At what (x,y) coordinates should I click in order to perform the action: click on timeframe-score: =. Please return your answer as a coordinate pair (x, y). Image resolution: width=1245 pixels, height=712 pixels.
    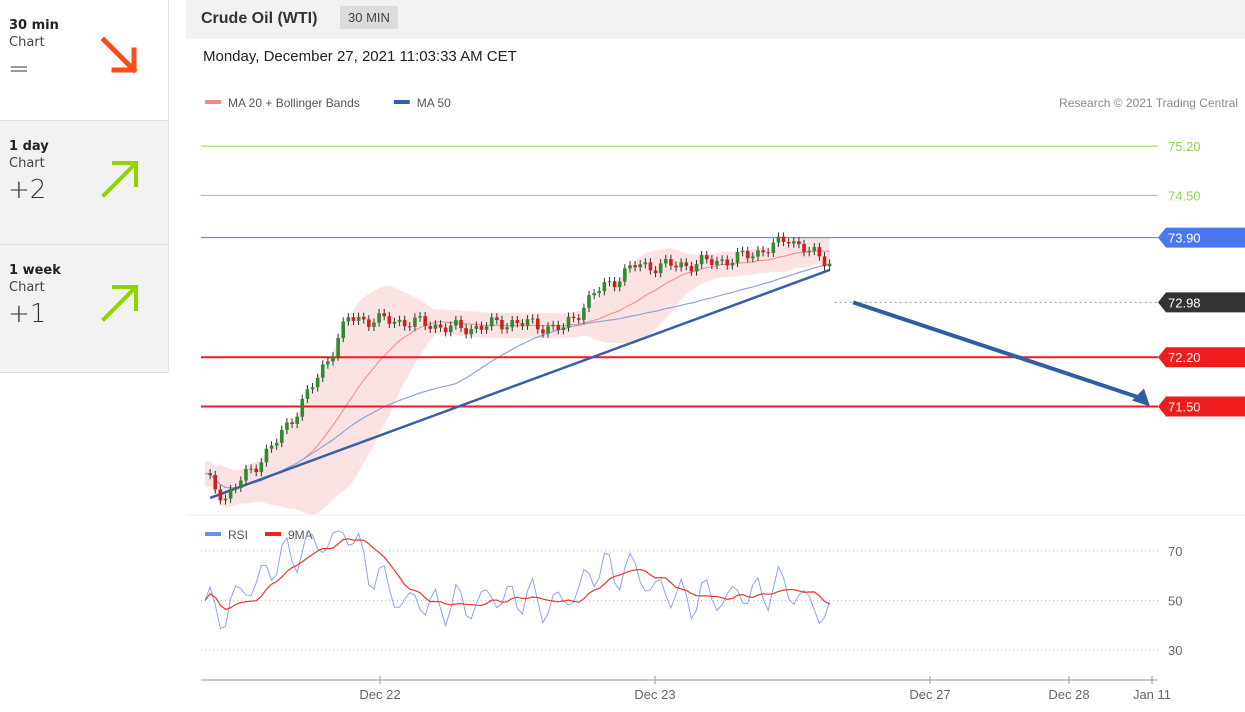
    Looking at the image, I should click on (19, 69).